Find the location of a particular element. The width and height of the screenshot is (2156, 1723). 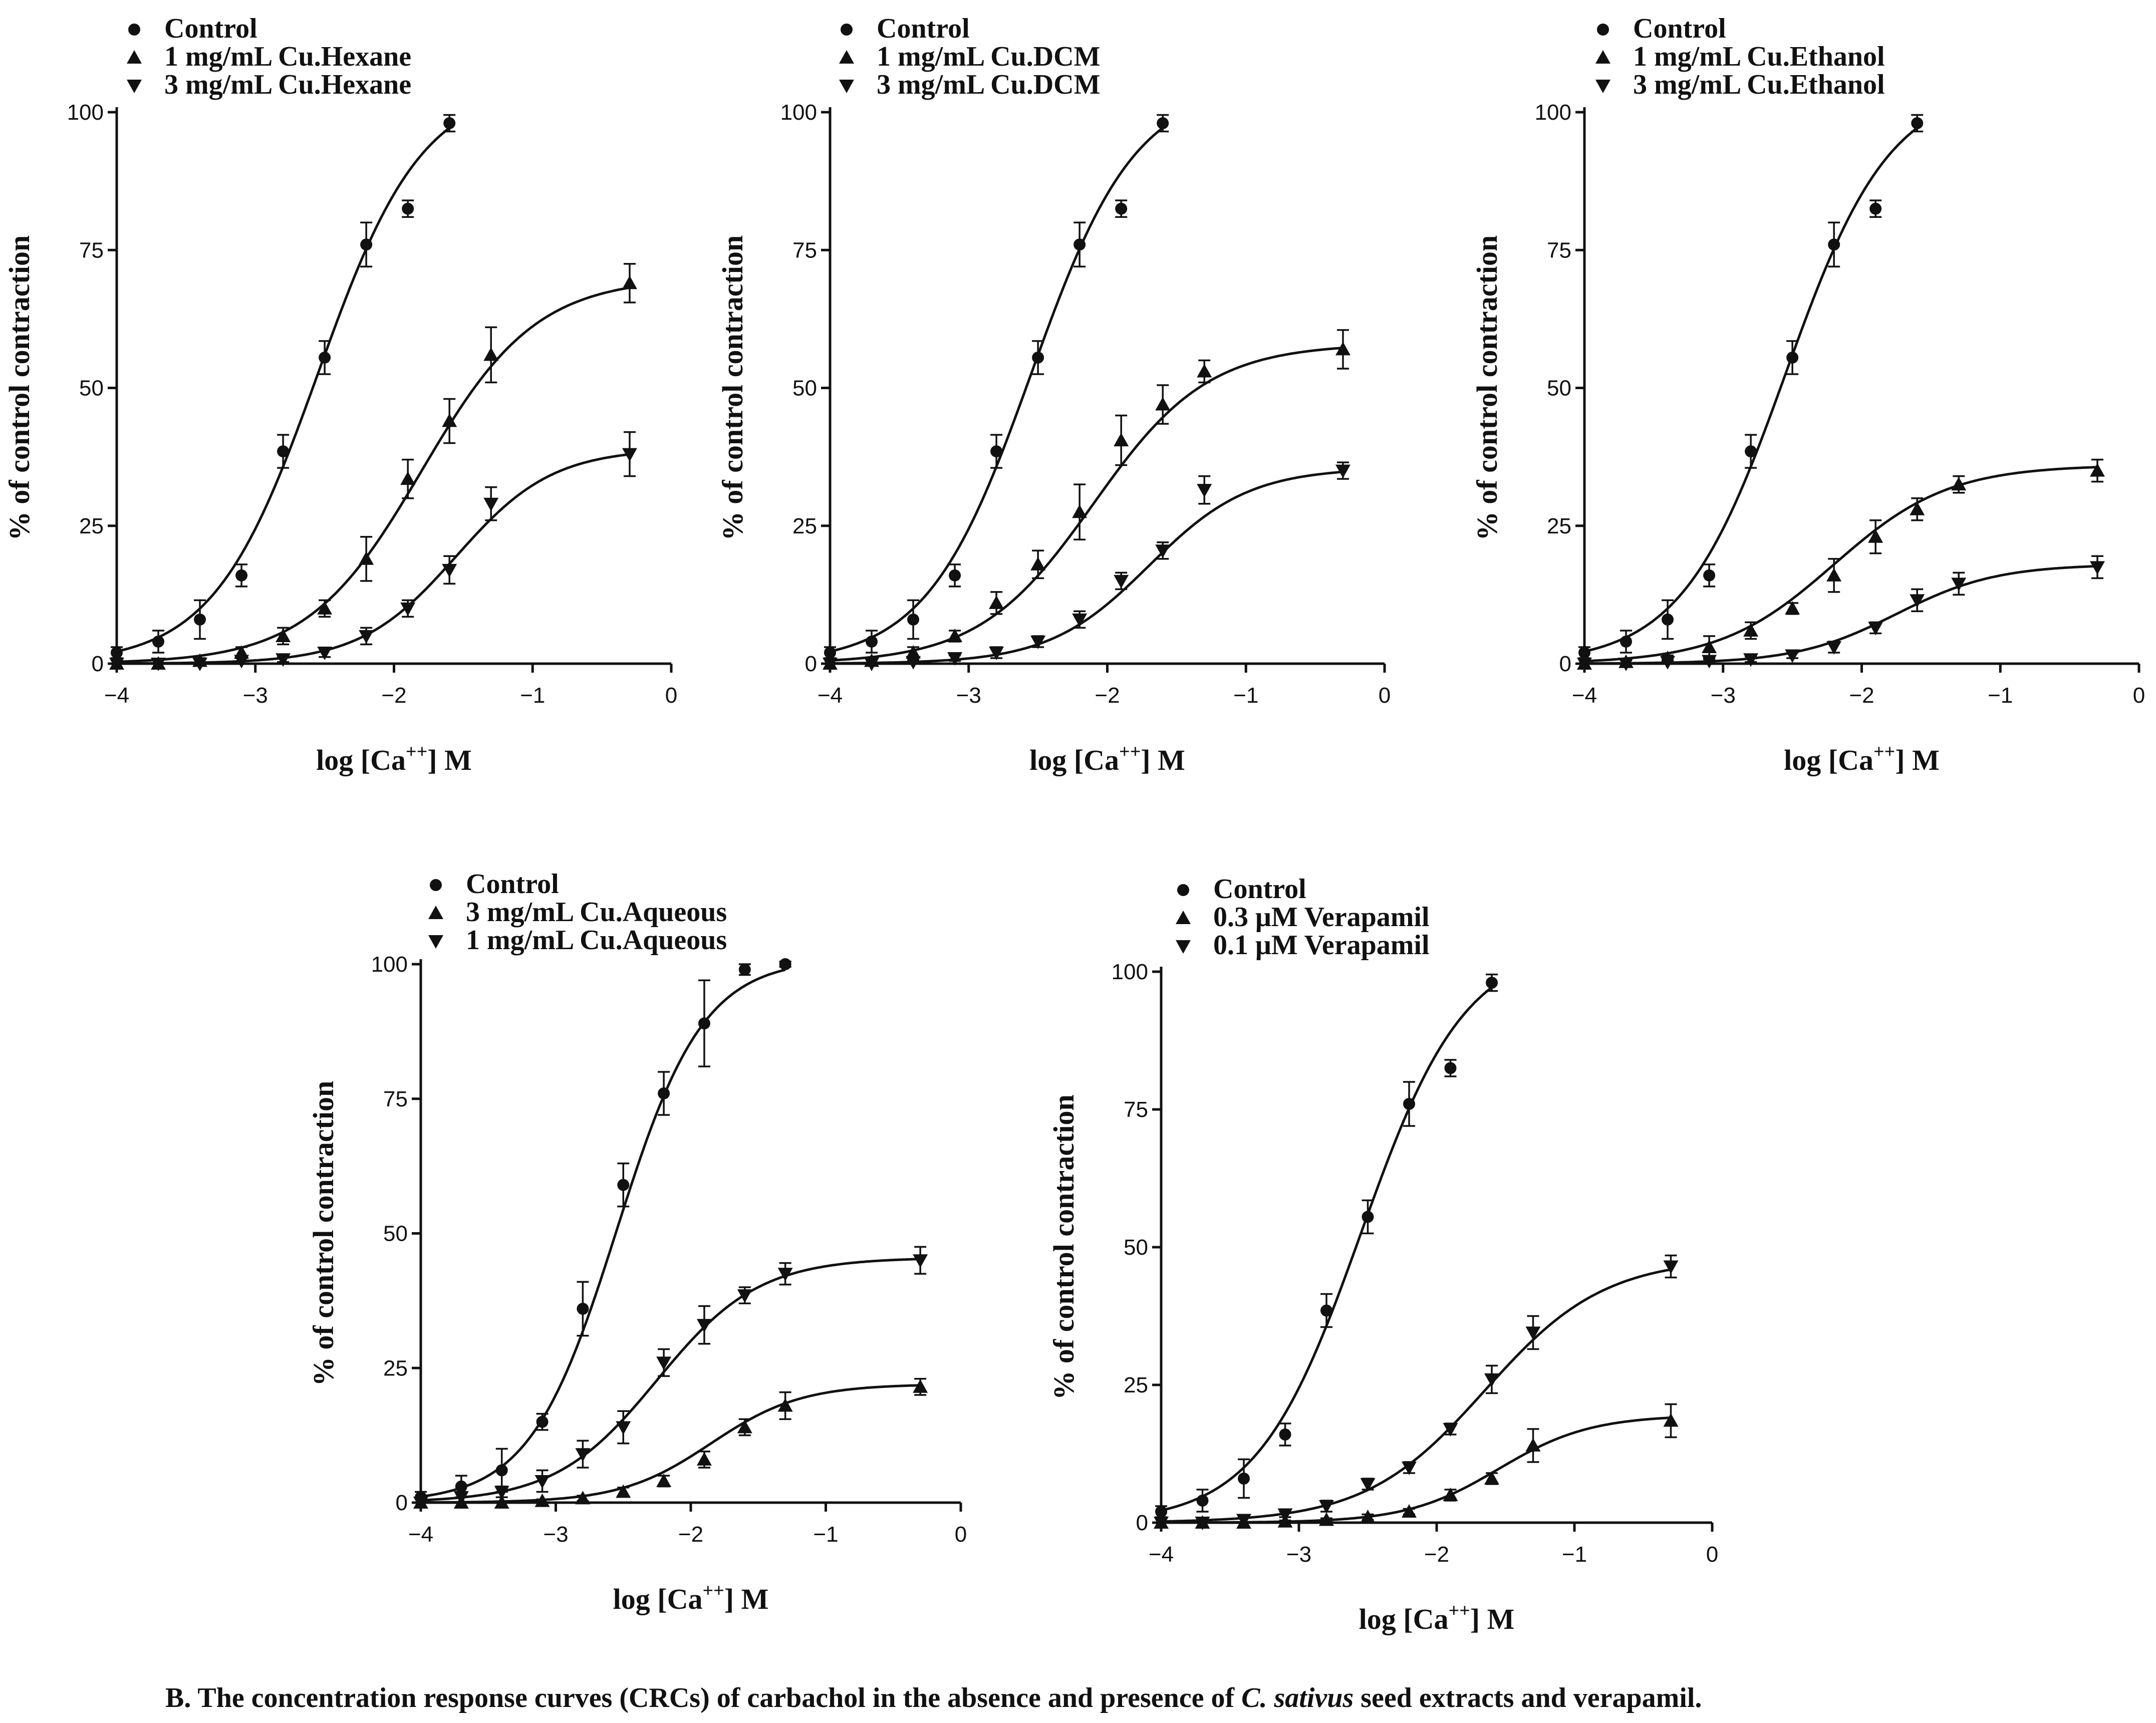

x-axis-title-sup: ++ is located at coordinates (713, 1590).